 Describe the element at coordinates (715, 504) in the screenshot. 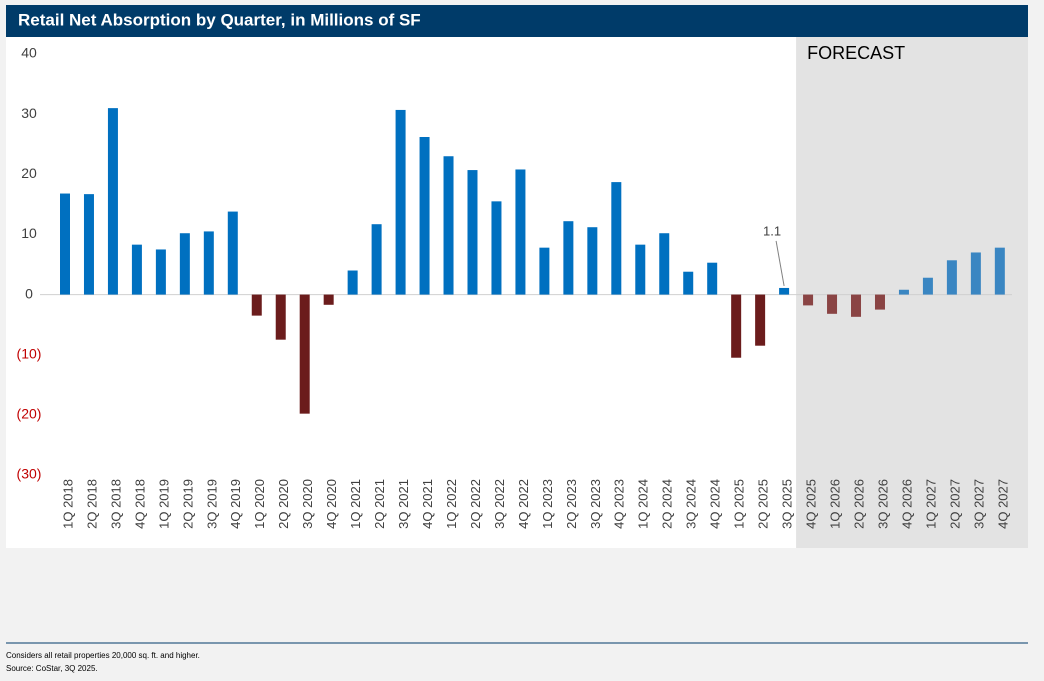

I see `x-tick-label: 4Q 2024` at that location.